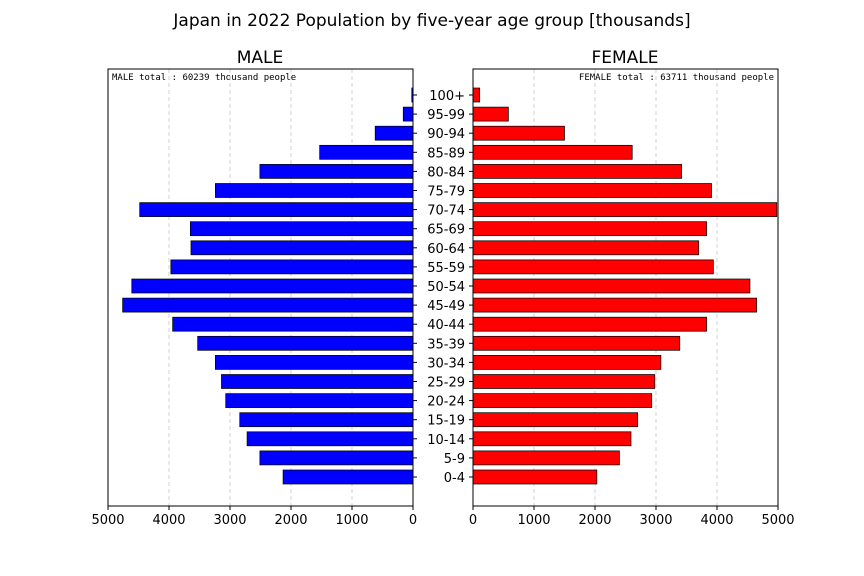 This screenshot has width=864, height=576. Describe the element at coordinates (594, 520) in the screenshot. I see `female-x-tick-label: 2000` at that location.